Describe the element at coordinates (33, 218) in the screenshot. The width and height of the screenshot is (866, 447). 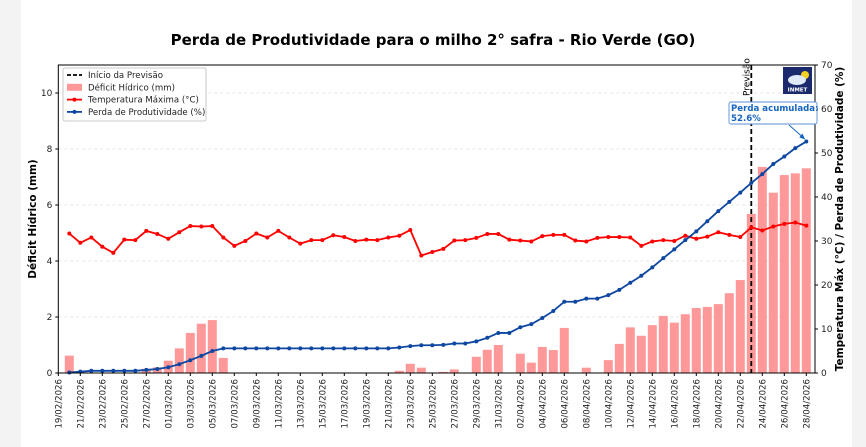
I see `y-left-axis-label: Déficit Hídrico (mm)` at that location.